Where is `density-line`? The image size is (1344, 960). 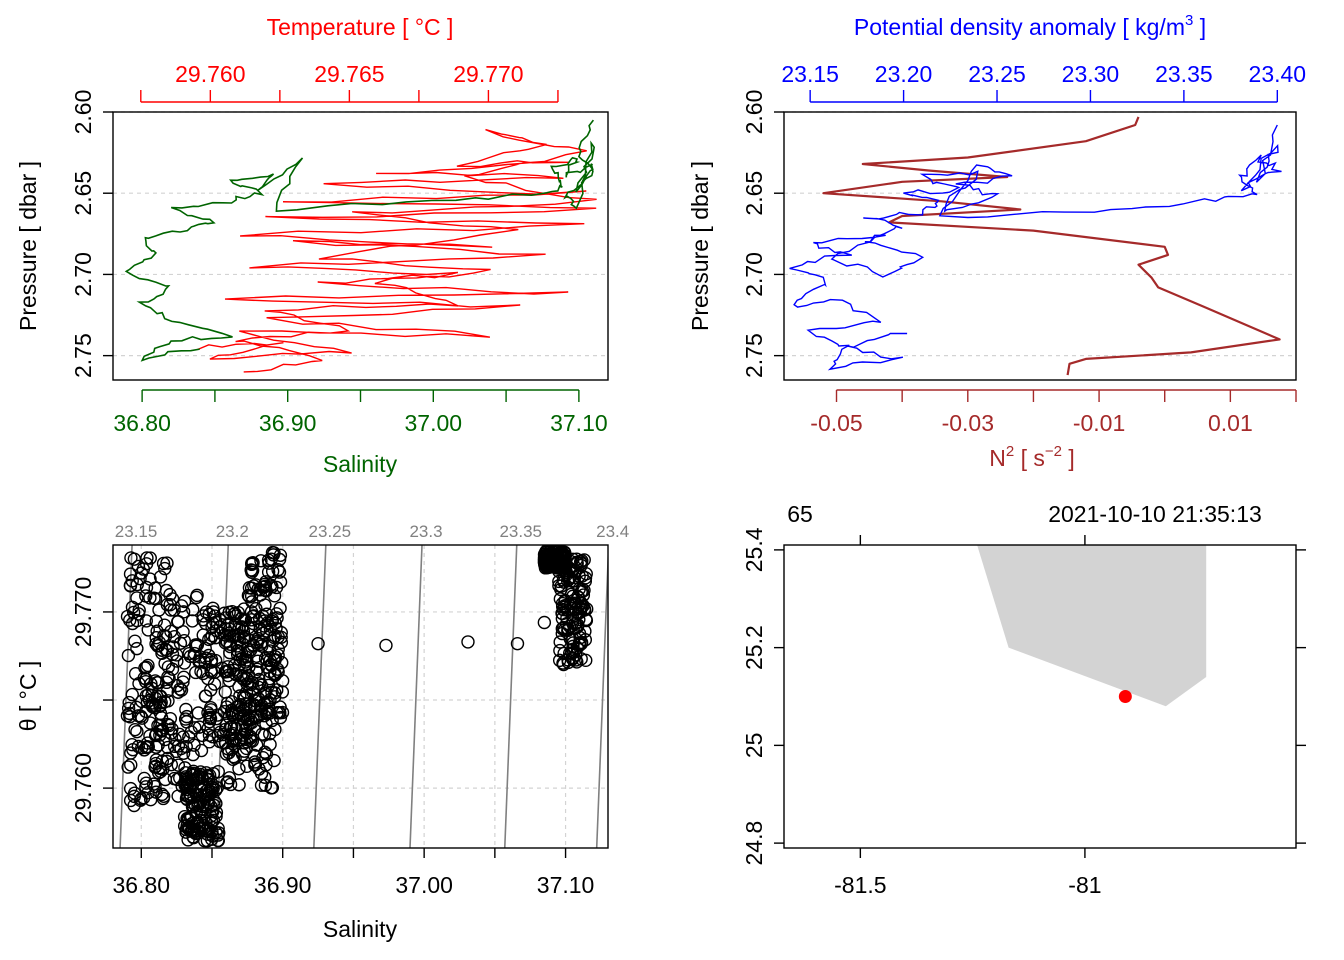 density-line is located at coordinates (1035, 247).